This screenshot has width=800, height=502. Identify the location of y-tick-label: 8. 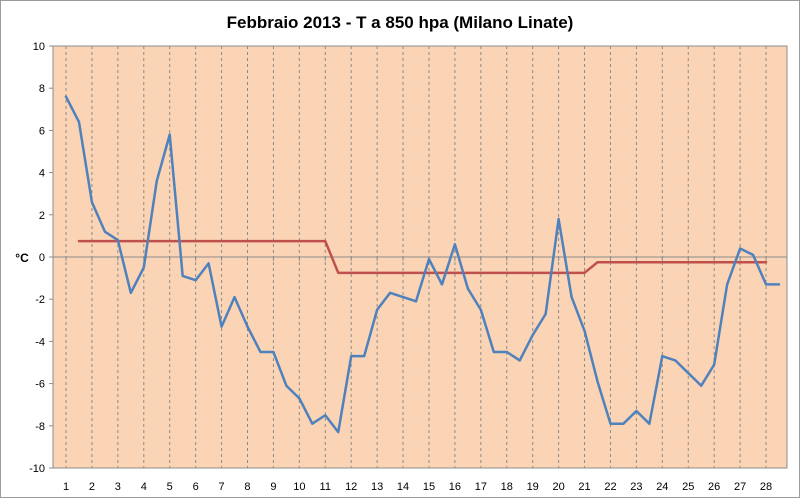
(42, 89).